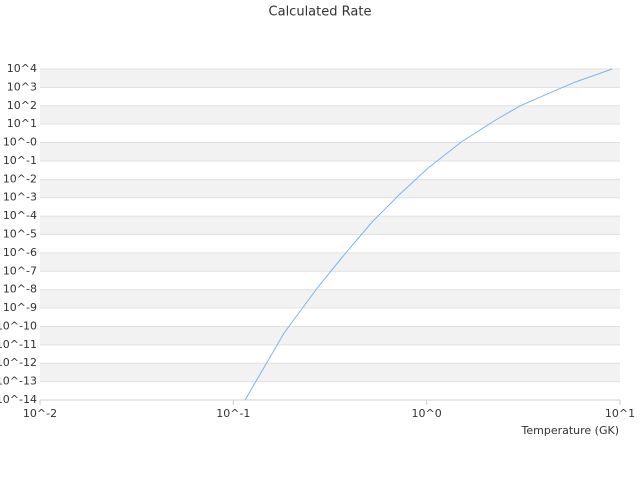 This screenshot has height=480, width=640. I want to click on y-tick-label: 10^4, so click(22, 68).